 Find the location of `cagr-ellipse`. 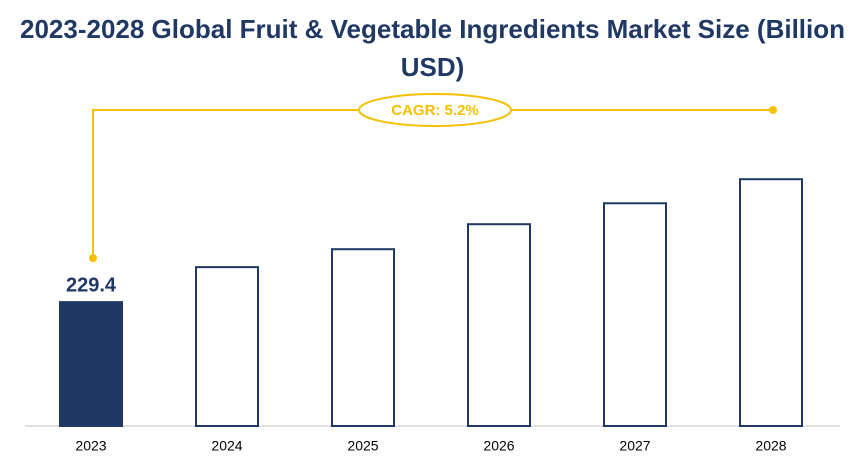

cagr-ellipse is located at coordinates (435, 110).